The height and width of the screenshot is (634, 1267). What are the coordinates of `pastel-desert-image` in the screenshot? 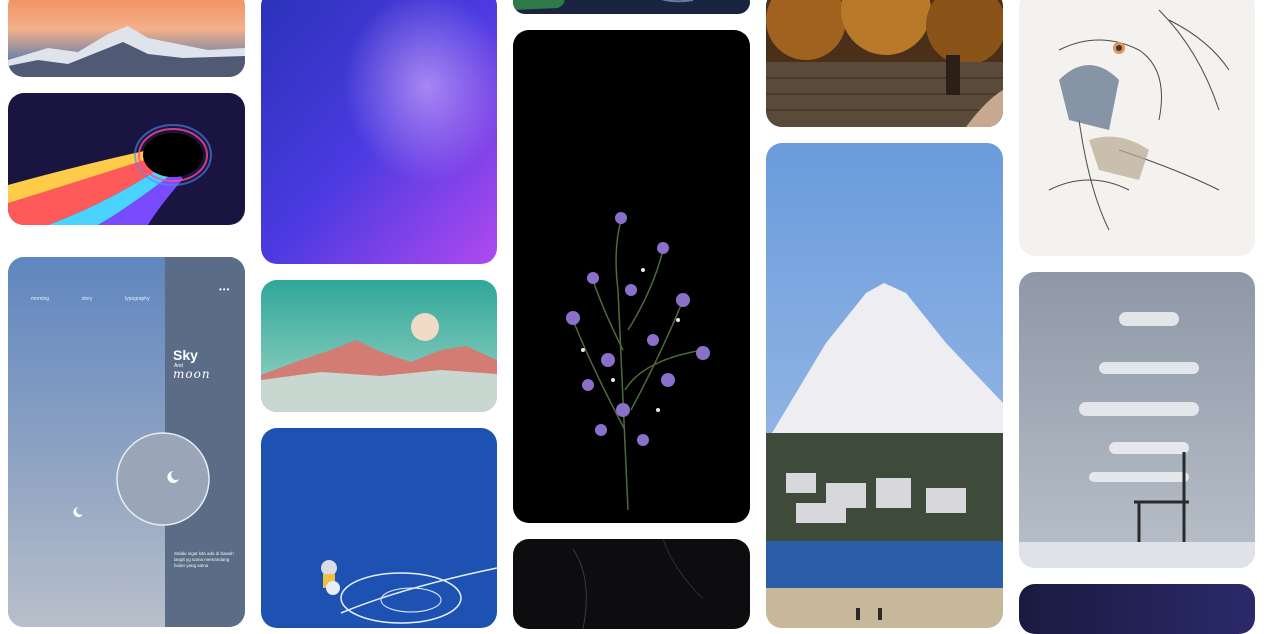 It's located at (379, 346).